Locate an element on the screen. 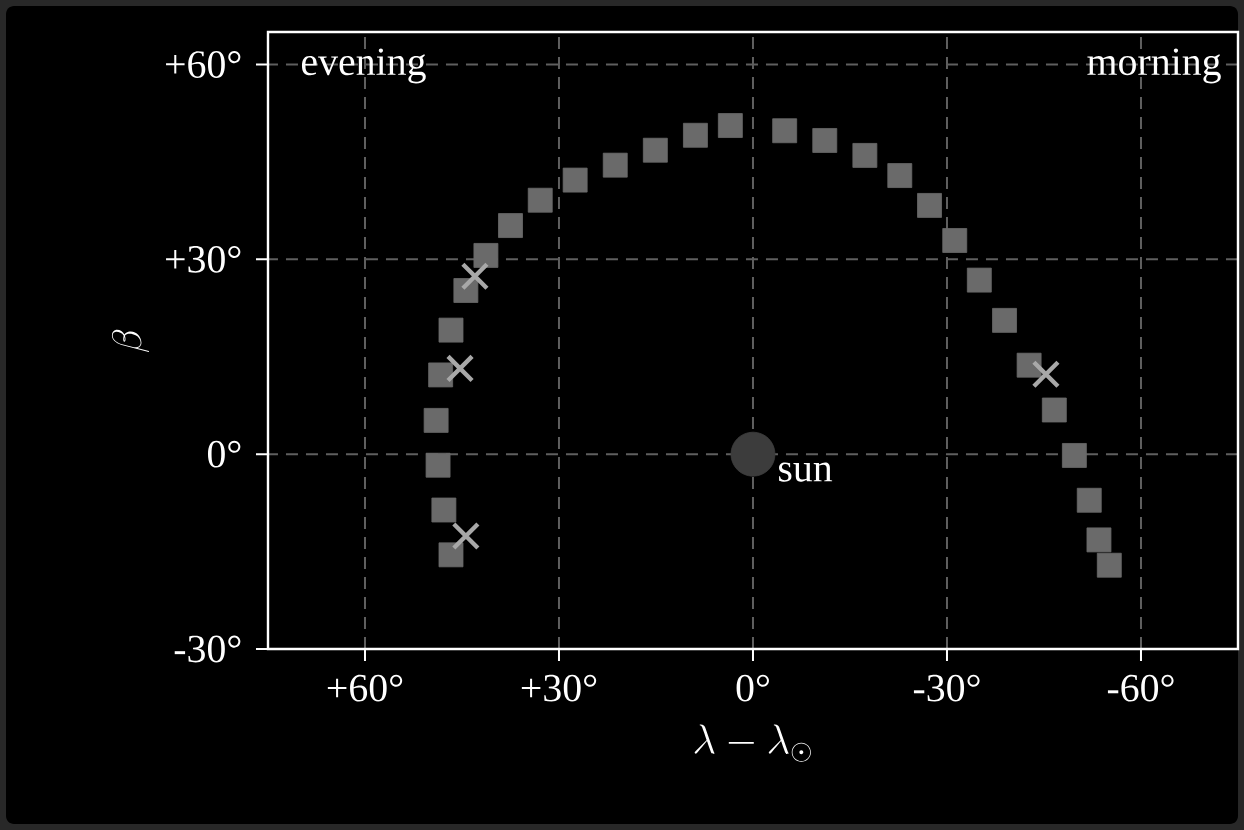 This screenshot has width=1244, height=830. x-tick-label: -60° is located at coordinates (1140, 688).